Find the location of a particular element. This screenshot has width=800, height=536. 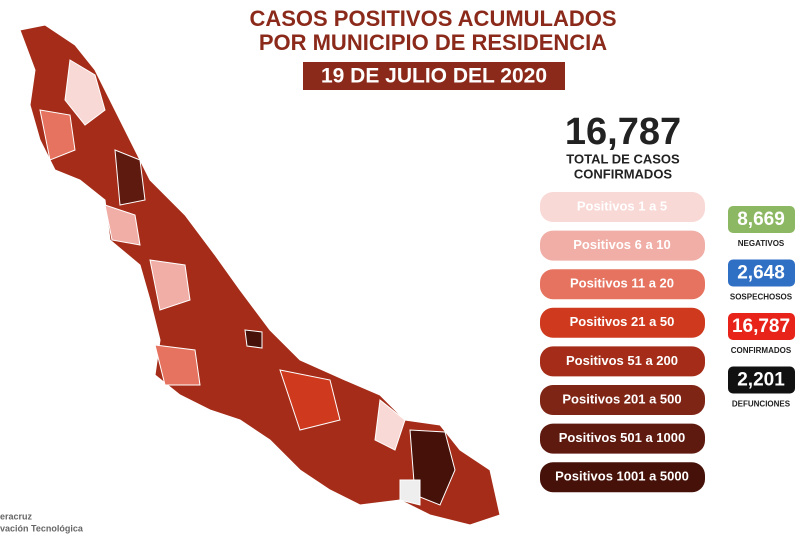

legend-label: Positivos 201 a 500 is located at coordinates (621, 398).